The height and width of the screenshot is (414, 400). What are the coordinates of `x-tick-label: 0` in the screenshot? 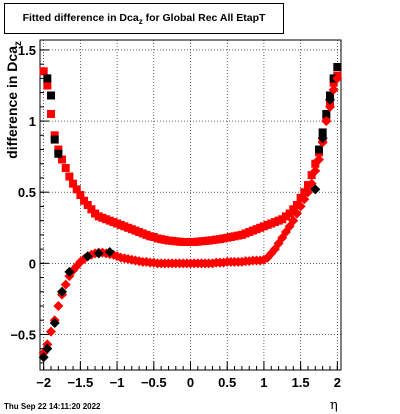 It's located at (190, 382).